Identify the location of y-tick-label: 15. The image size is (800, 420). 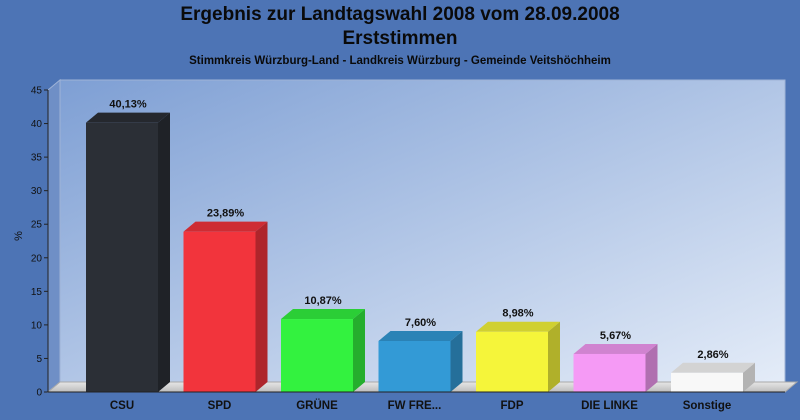
(37, 292).